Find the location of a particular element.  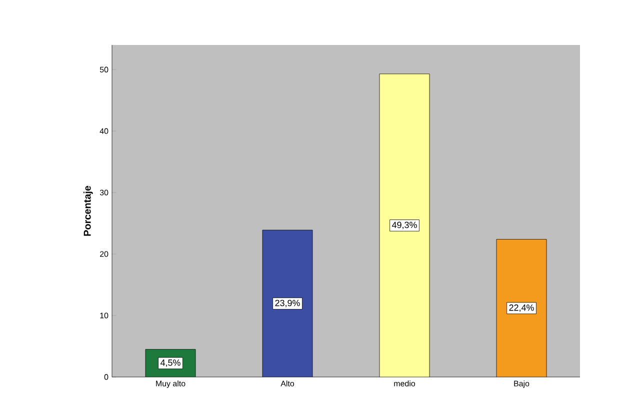

y-axis-title: Porcentaje is located at coordinates (88, 211).